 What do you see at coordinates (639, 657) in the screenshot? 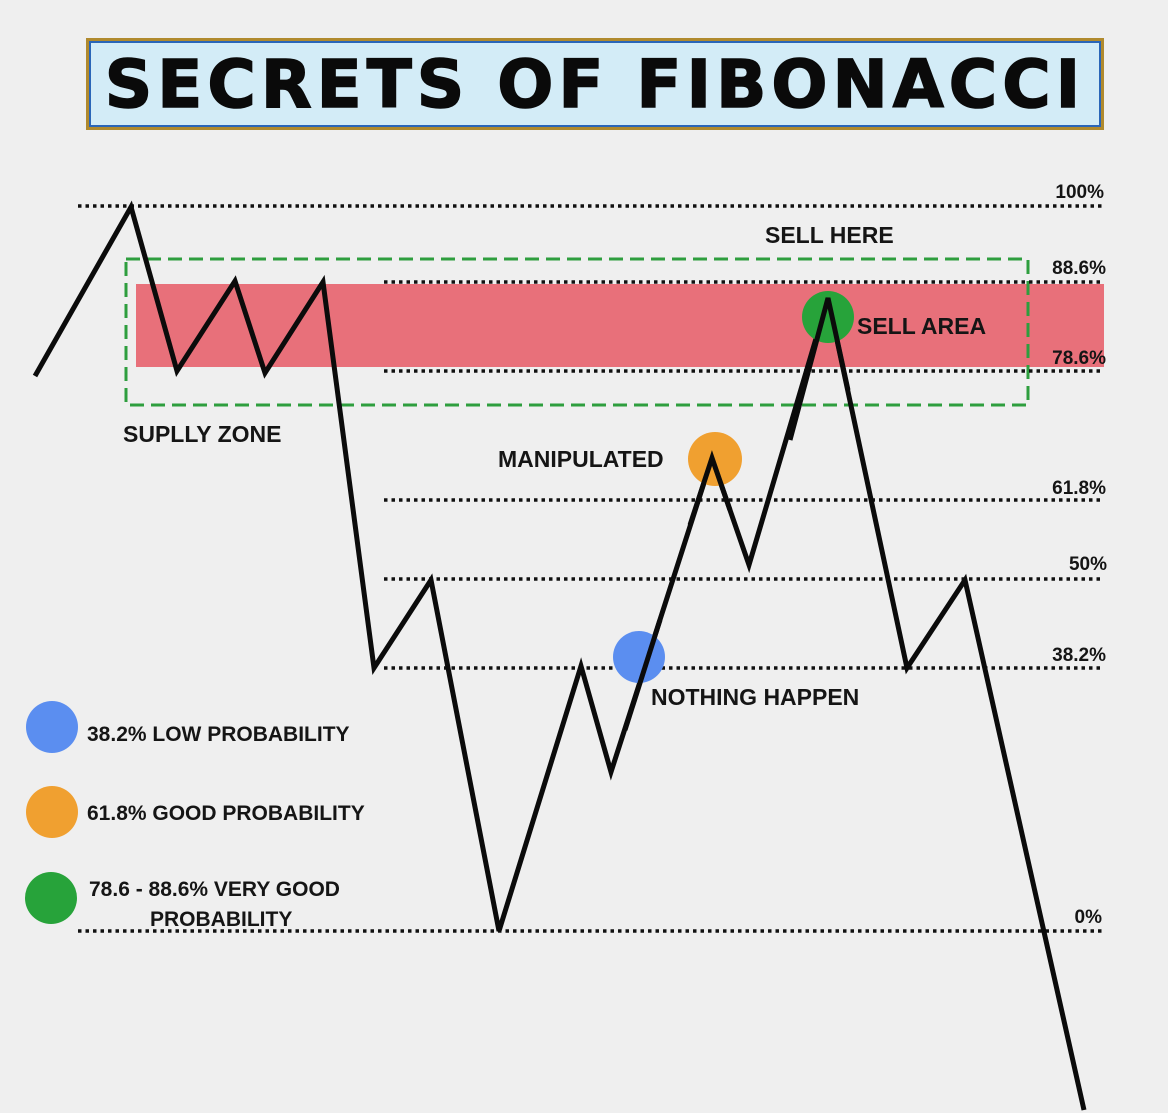
I see `nothing-happen-marker-dot` at bounding box center [639, 657].